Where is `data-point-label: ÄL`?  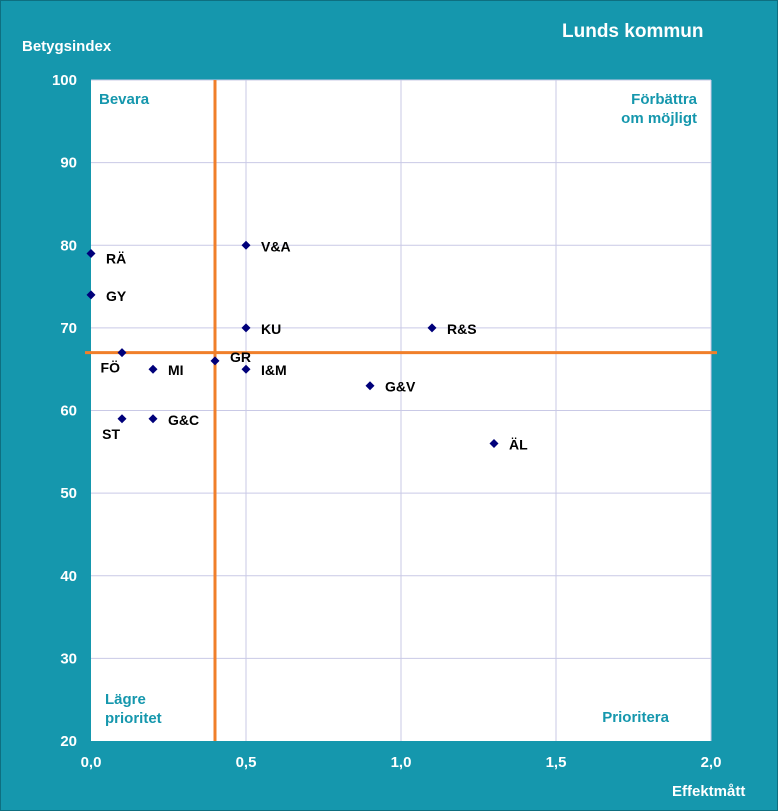 data-point-label: ÄL is located at coordinates (518, 445).